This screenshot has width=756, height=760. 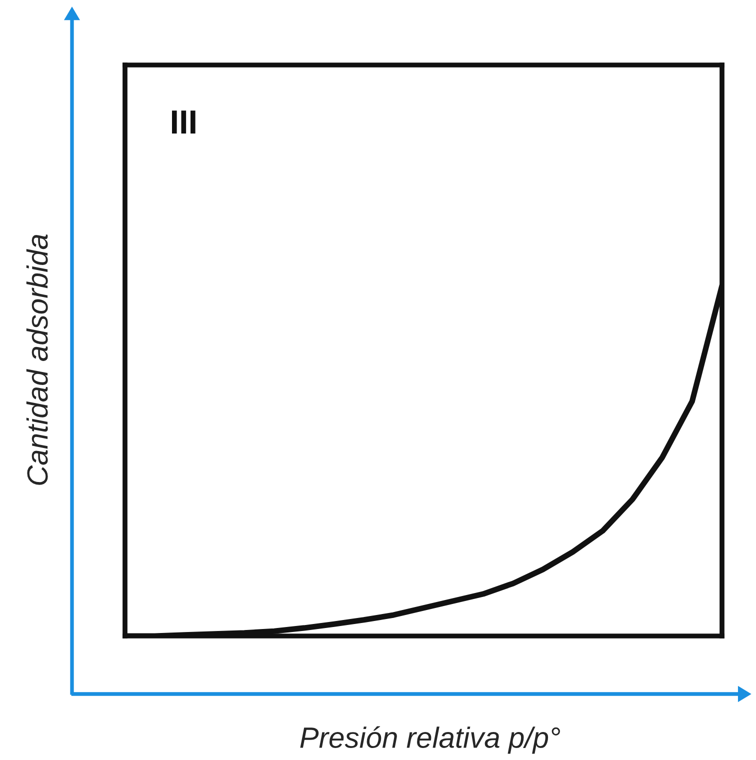 I want to click on y-axis-title: Cantidad adsorbida, so click(x=37, y=359).